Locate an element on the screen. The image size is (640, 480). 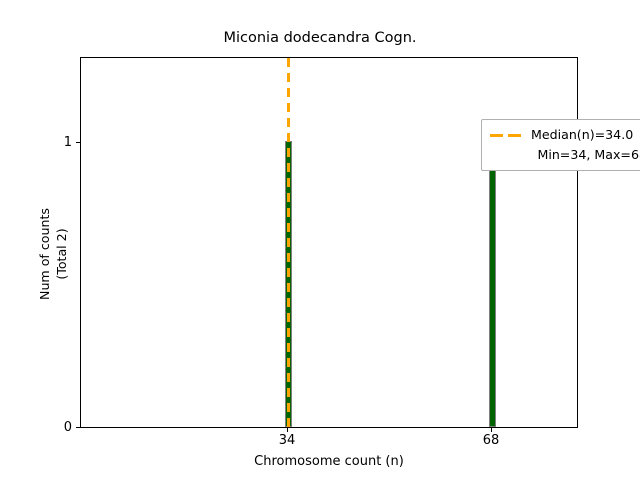
ytick-label-0: 0 is located at coordinates (67, 427).